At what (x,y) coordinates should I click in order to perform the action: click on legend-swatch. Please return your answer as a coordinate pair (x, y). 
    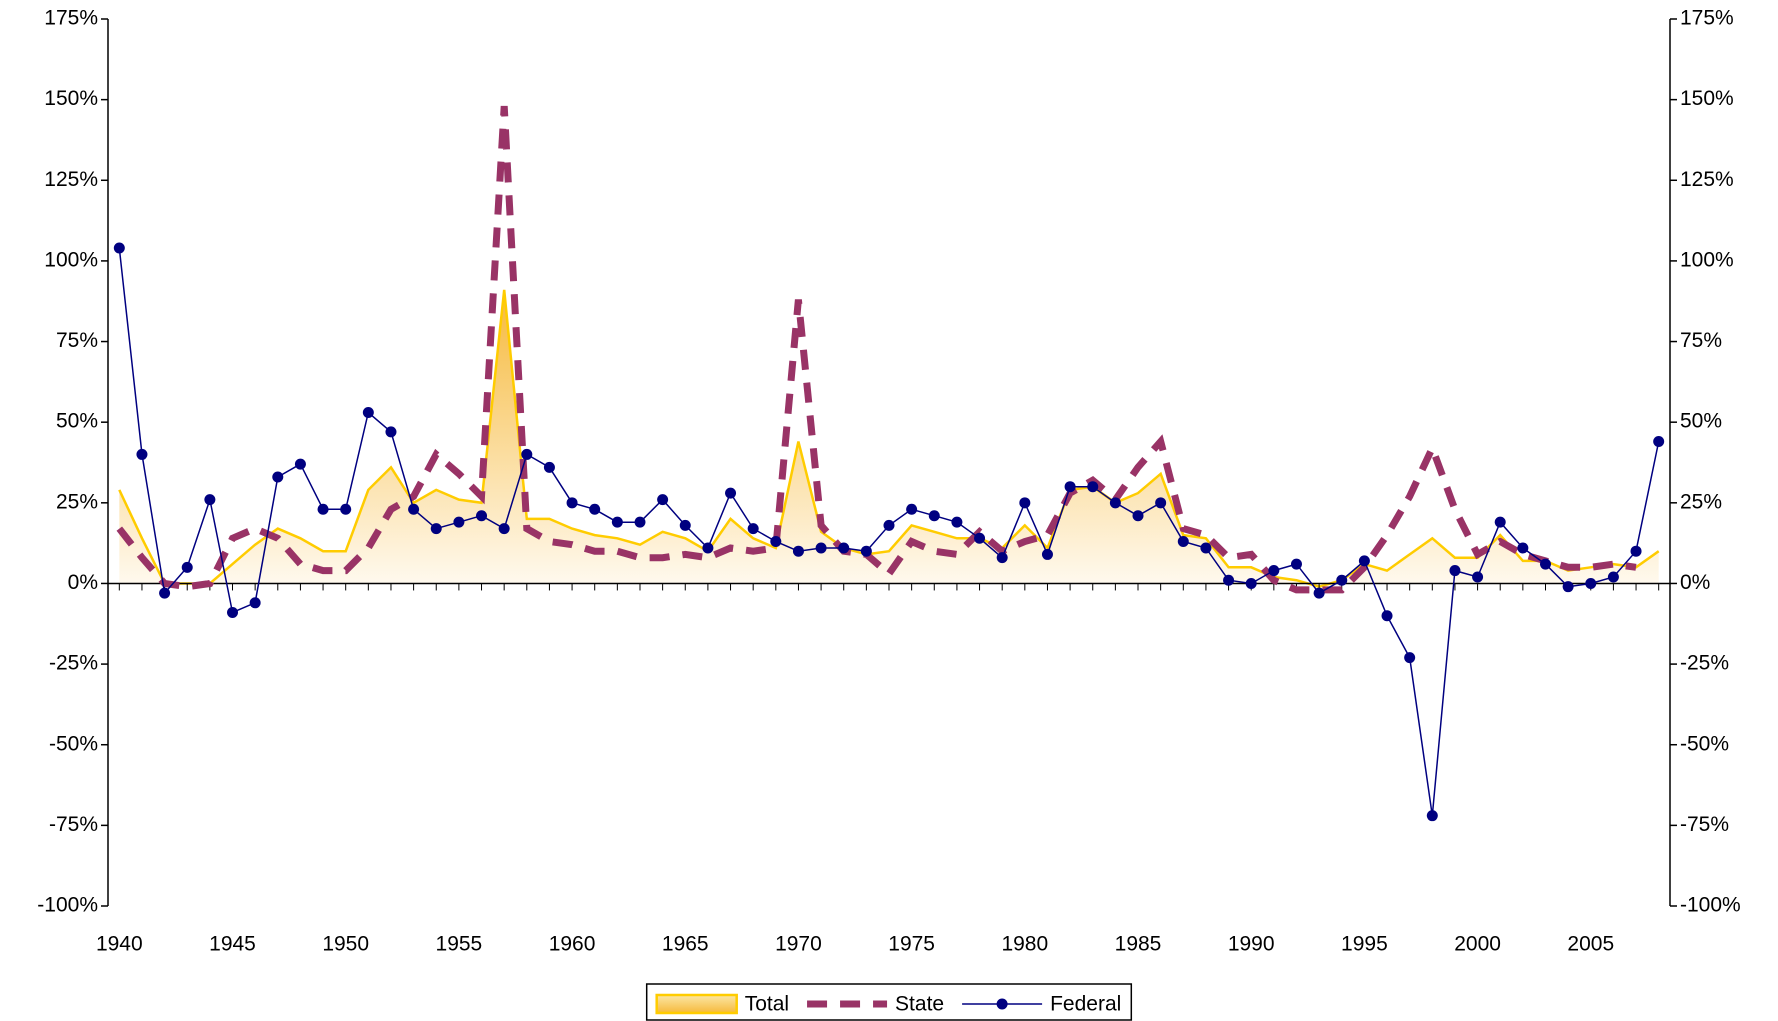
    Looking at the image, I should click on (696, 1004).